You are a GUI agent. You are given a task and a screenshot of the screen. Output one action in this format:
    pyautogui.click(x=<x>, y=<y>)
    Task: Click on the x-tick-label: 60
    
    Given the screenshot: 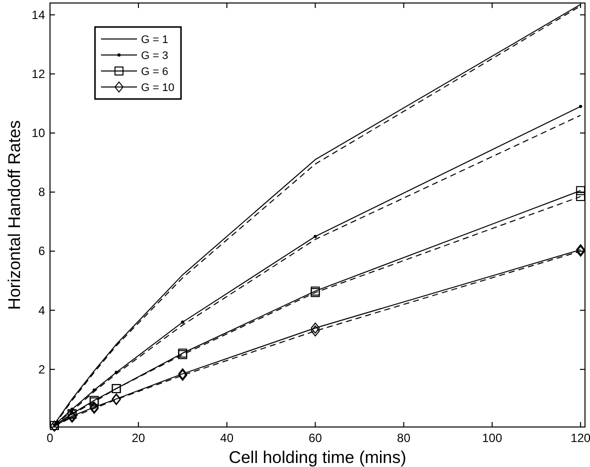 What is the action you would take?
    pyautogui.click(x=315, y=438)
    